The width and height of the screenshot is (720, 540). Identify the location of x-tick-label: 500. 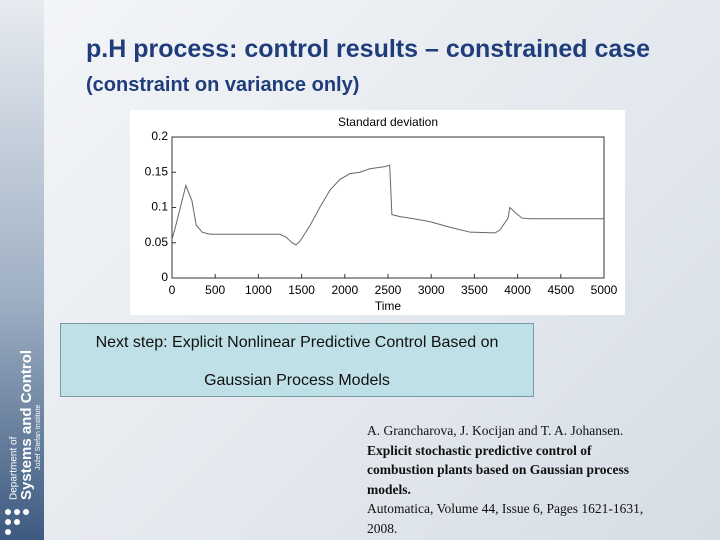
(215, 290).